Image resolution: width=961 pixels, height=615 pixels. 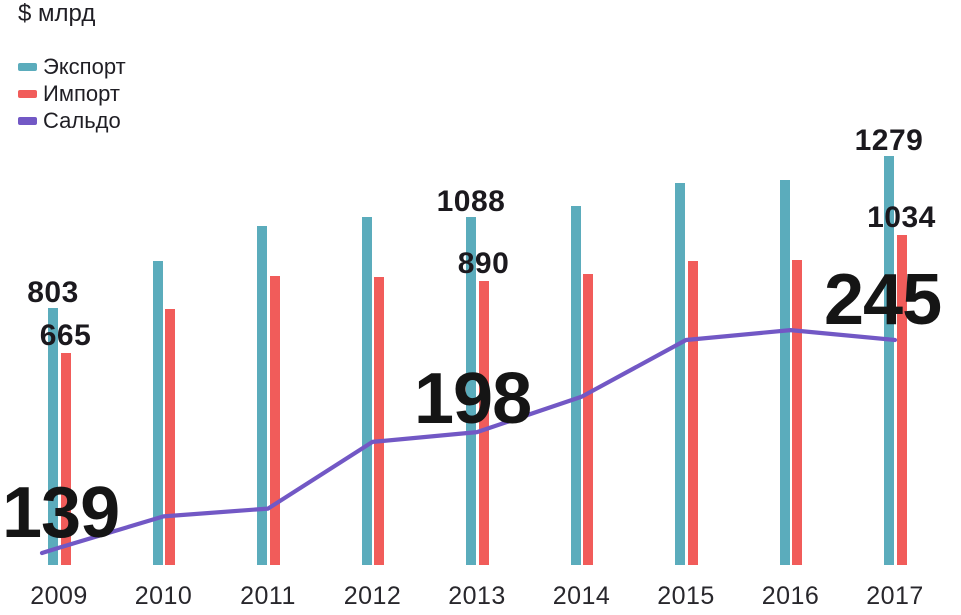 What do you see at coordinates (57, 13) in the screenshot?
I see `y-axis-unit-label: $ млрд` at bounding box center [57, 13].